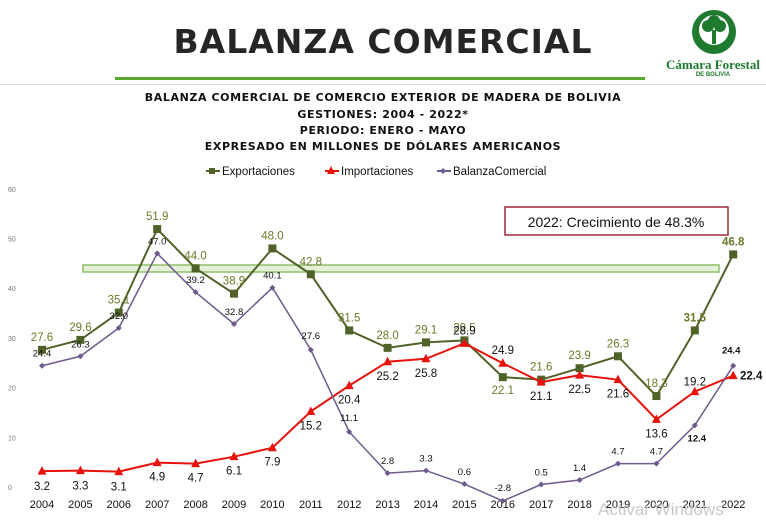 This screenshot has height=521, width=766. What do you see at coordinates (80, 344) in the screenshot?
I see `label-balanza: 26.3` at bounding box center [80, 344].